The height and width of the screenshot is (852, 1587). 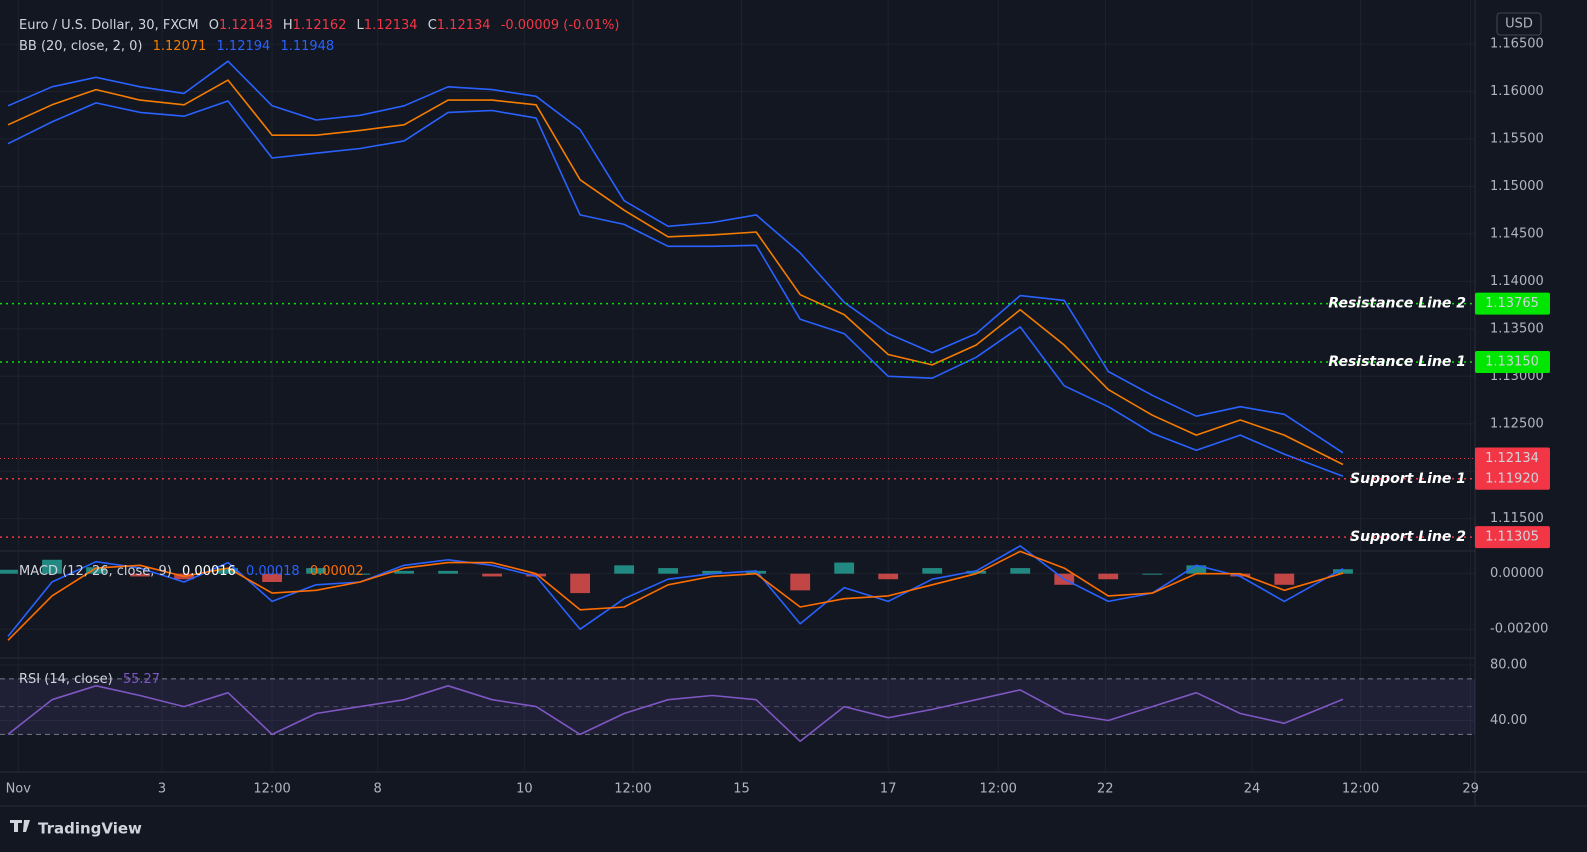 What do you see at coordinates (209, 571) in the screenshot?
I see `legend-value: 0.00016` at bounding box center [209, 571].